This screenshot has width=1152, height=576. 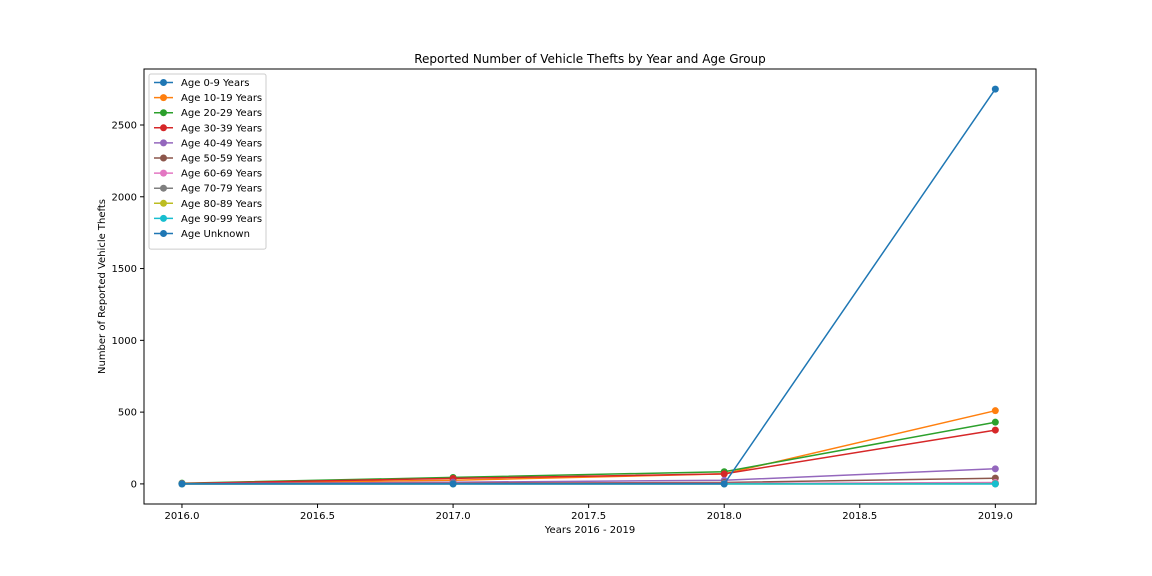 What do you see at coordinates (859, 516) in the screenshot?
I see `x-tick-label: 2018.5` at bounding box center [859, 516].